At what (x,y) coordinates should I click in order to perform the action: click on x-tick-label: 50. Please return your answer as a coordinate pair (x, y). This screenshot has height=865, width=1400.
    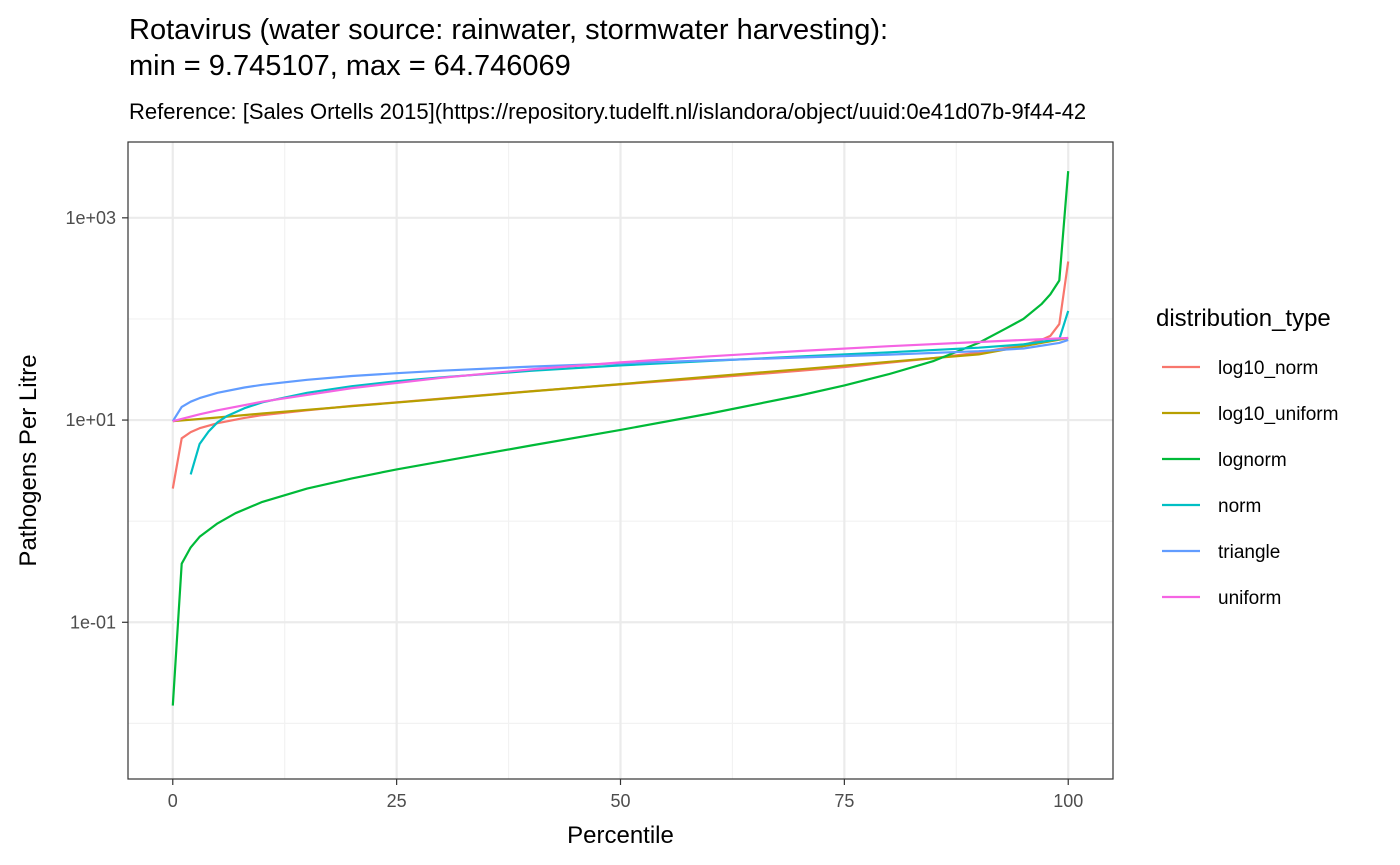
    Looking at the image, I should click on (620, 801).